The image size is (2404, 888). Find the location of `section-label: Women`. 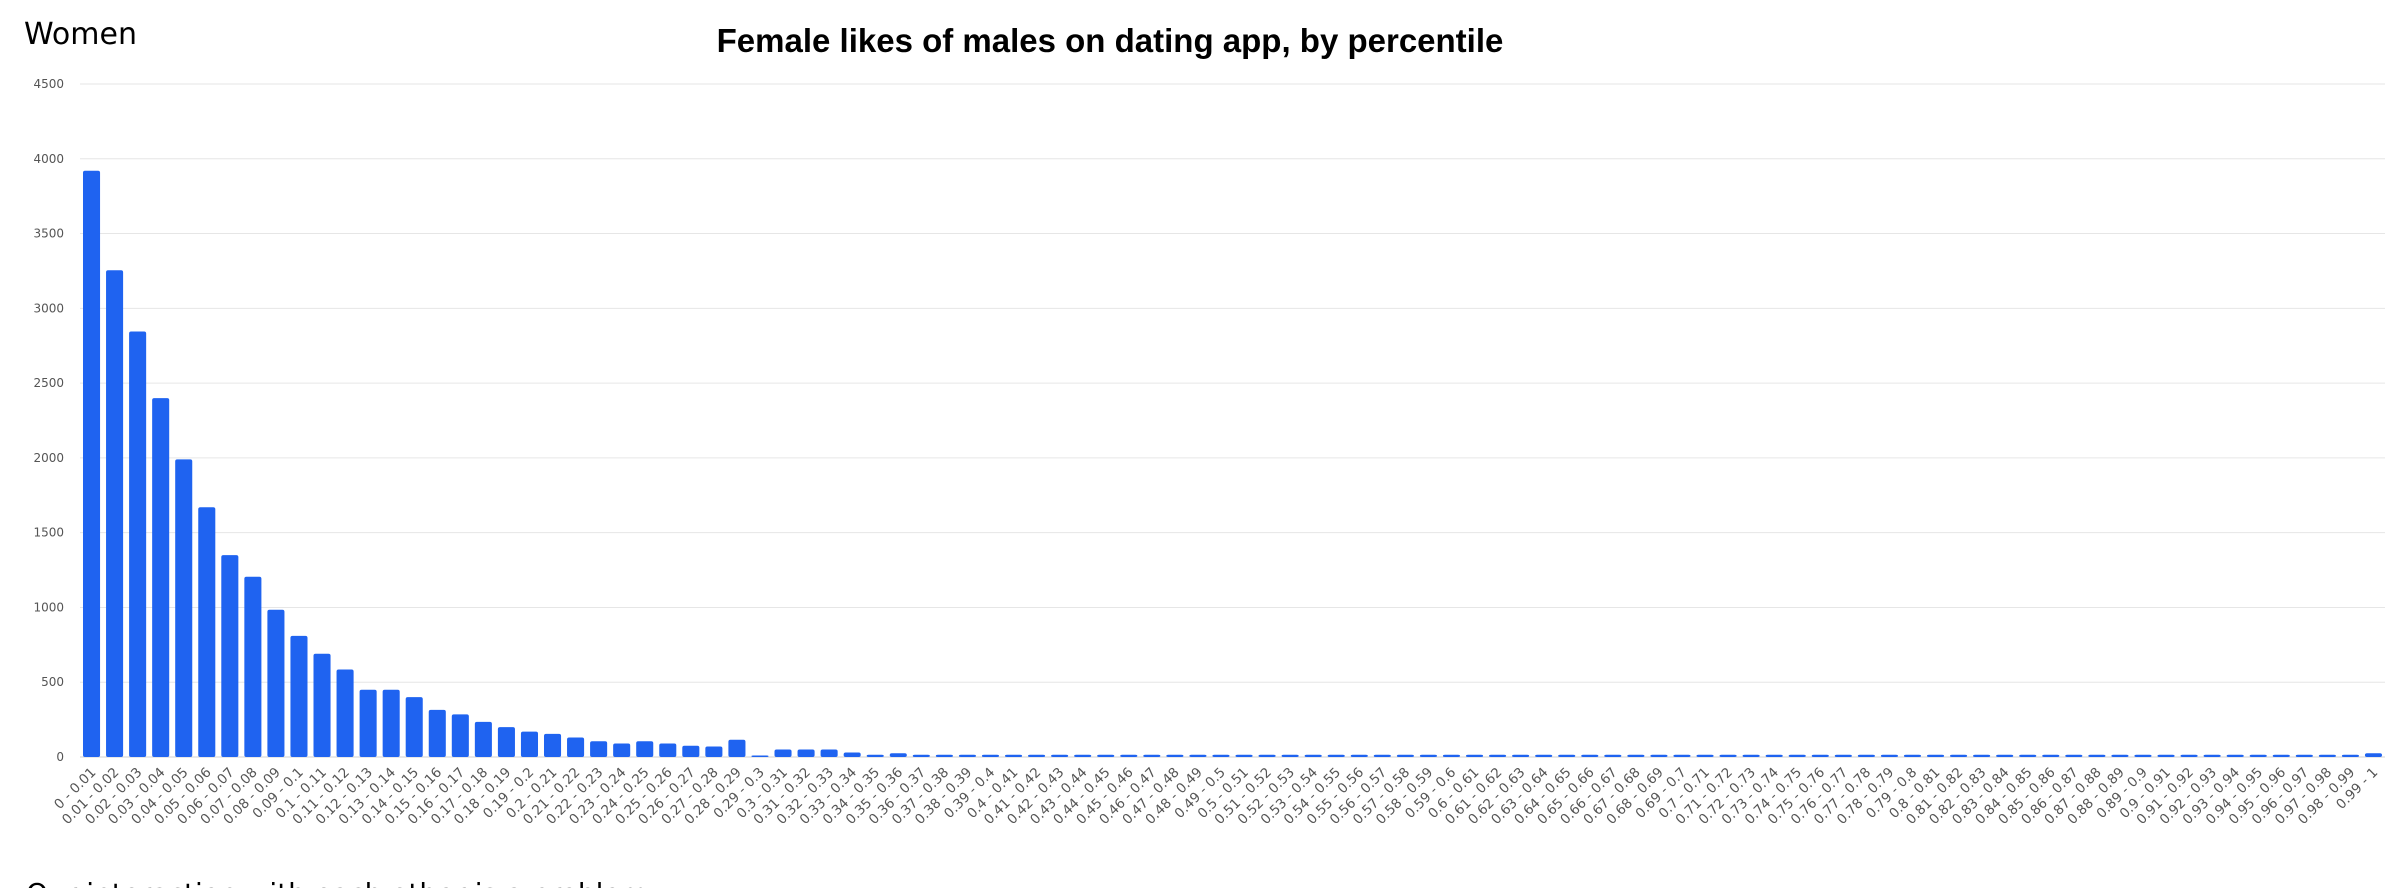

section-label: Women is located at coordinates (80, 34).